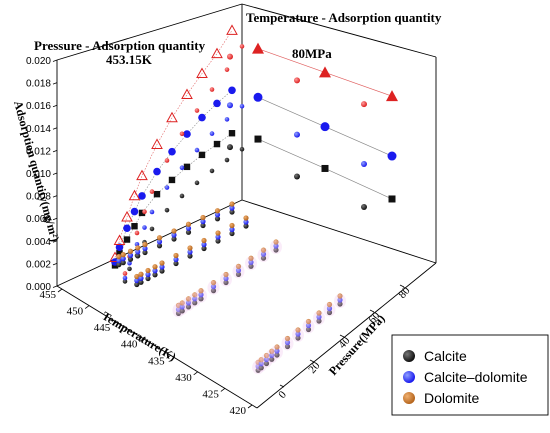  What do you see at coordinates (210, 394) in the screenshot?
I see `temperature-tick-label: 425` at bounding box center [210, 394].